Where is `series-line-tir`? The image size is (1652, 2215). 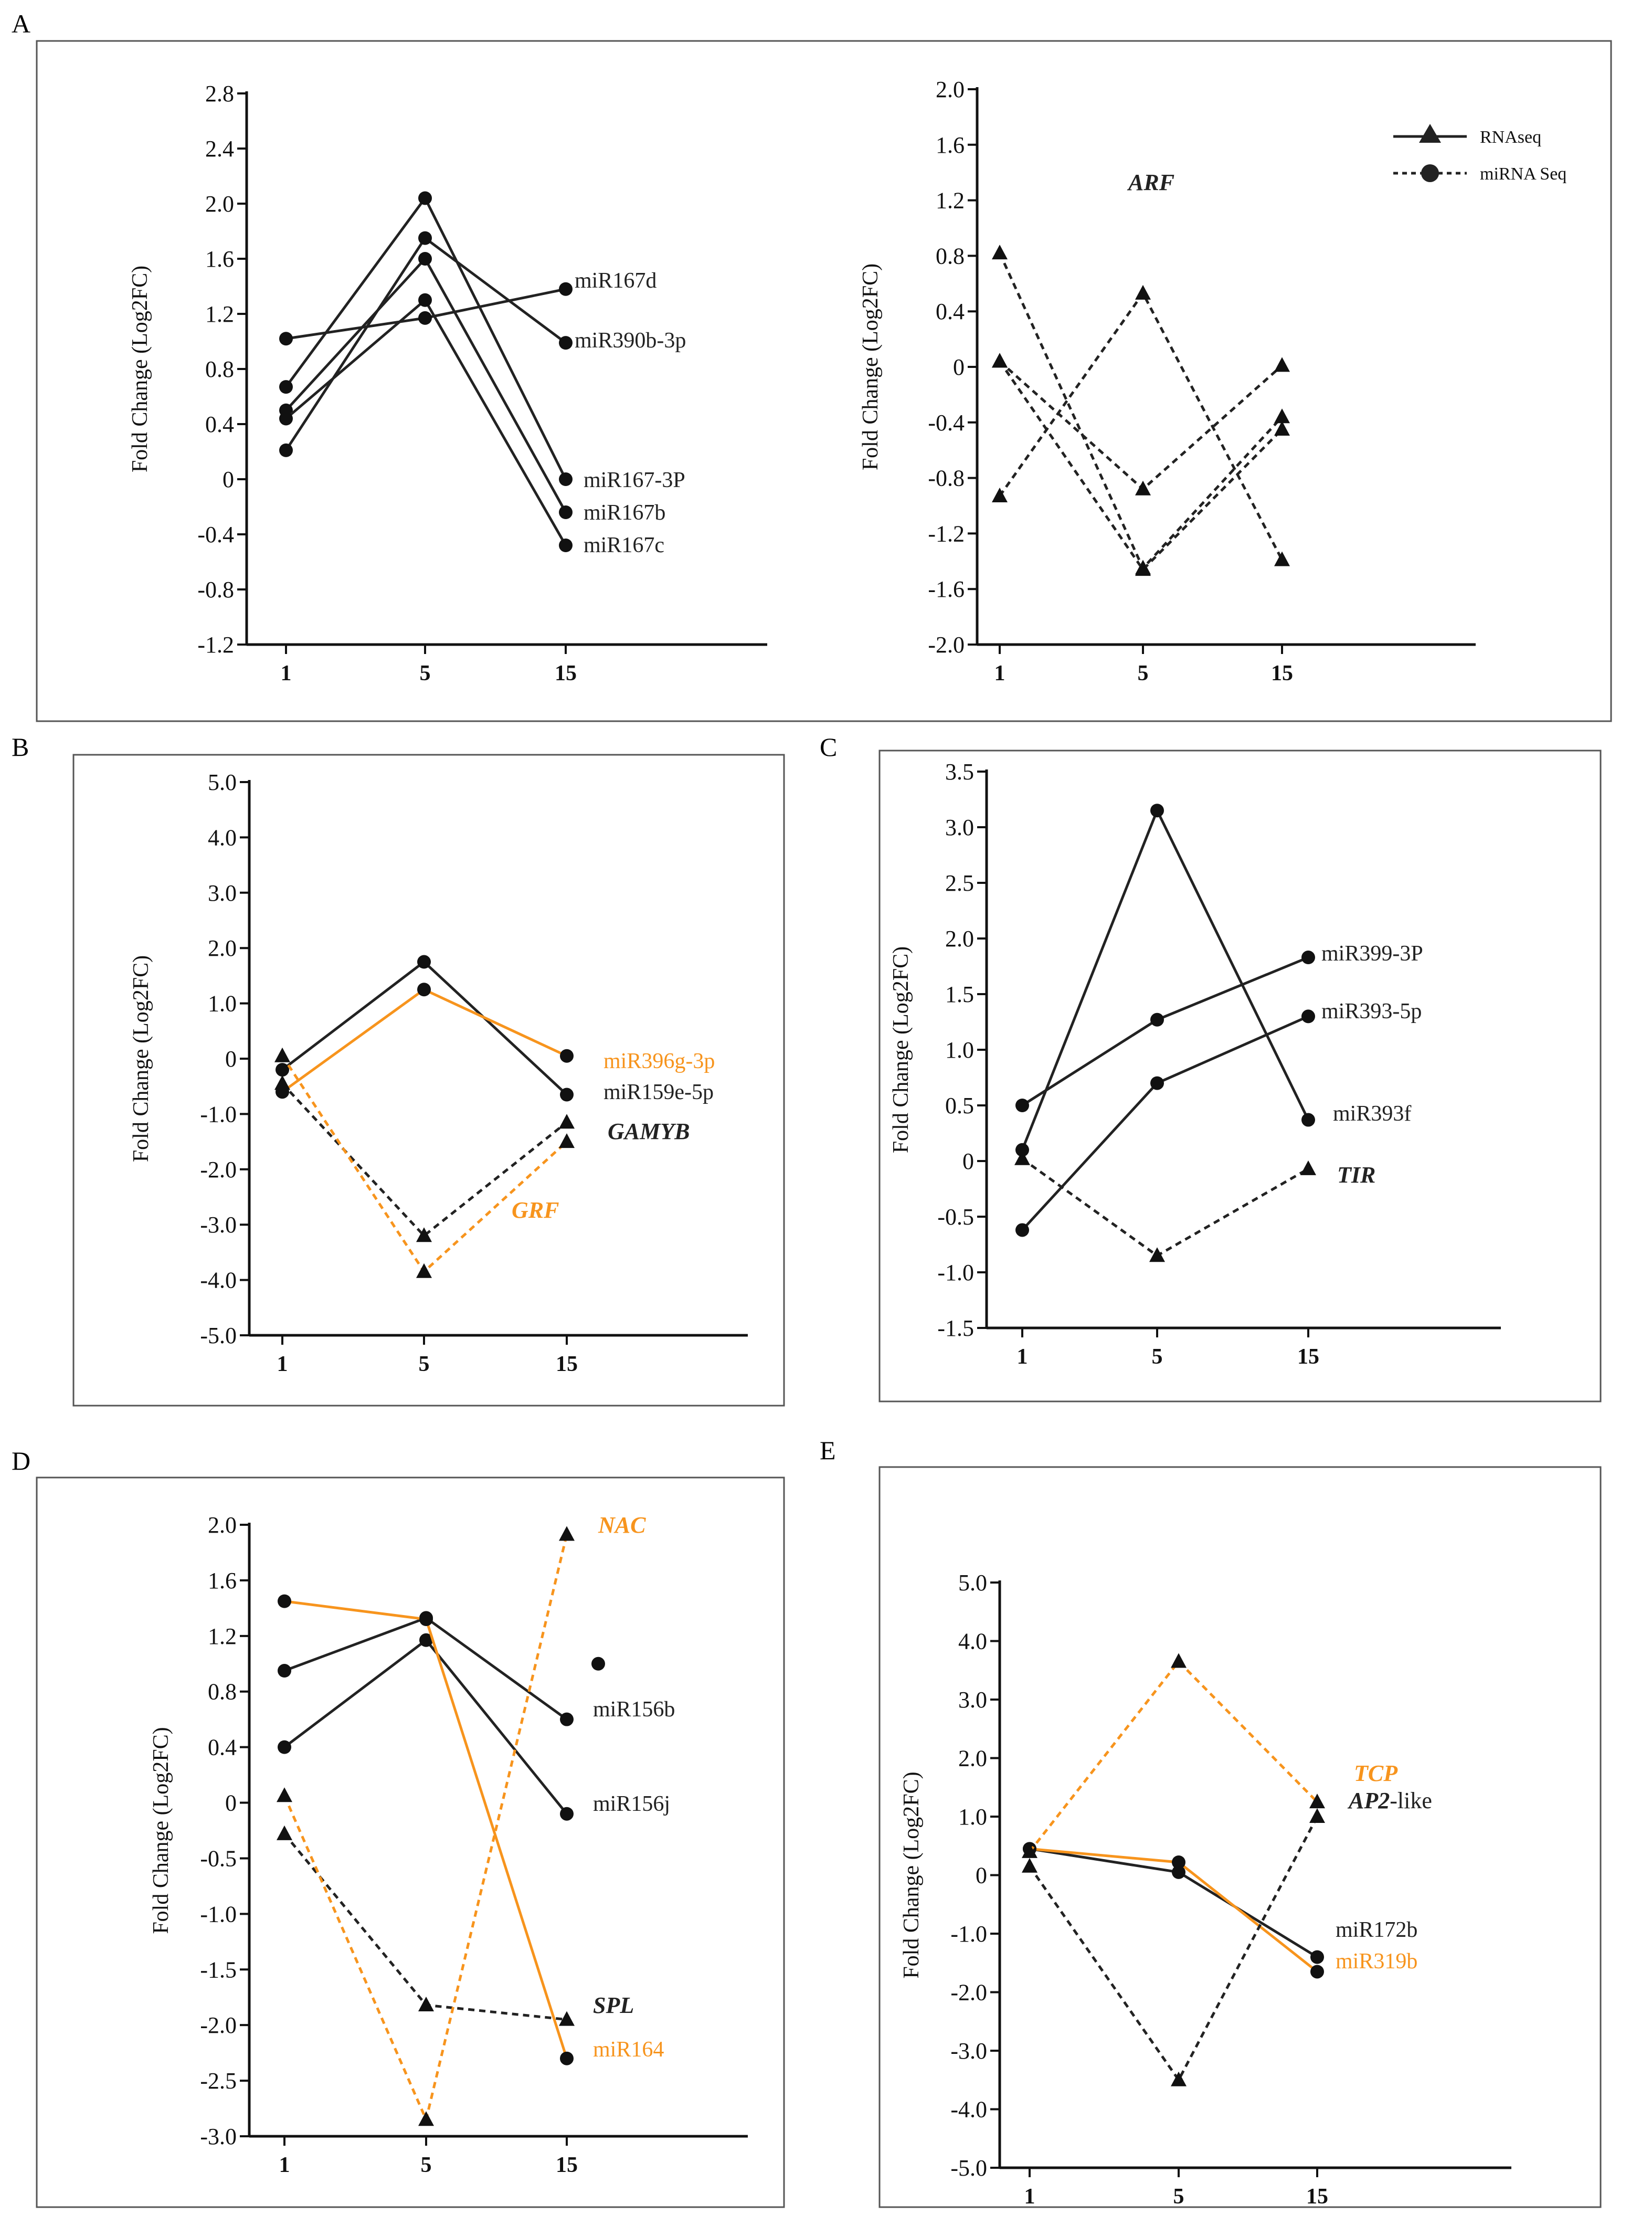 series-line-tir is located at coordinates (1165, 1207).